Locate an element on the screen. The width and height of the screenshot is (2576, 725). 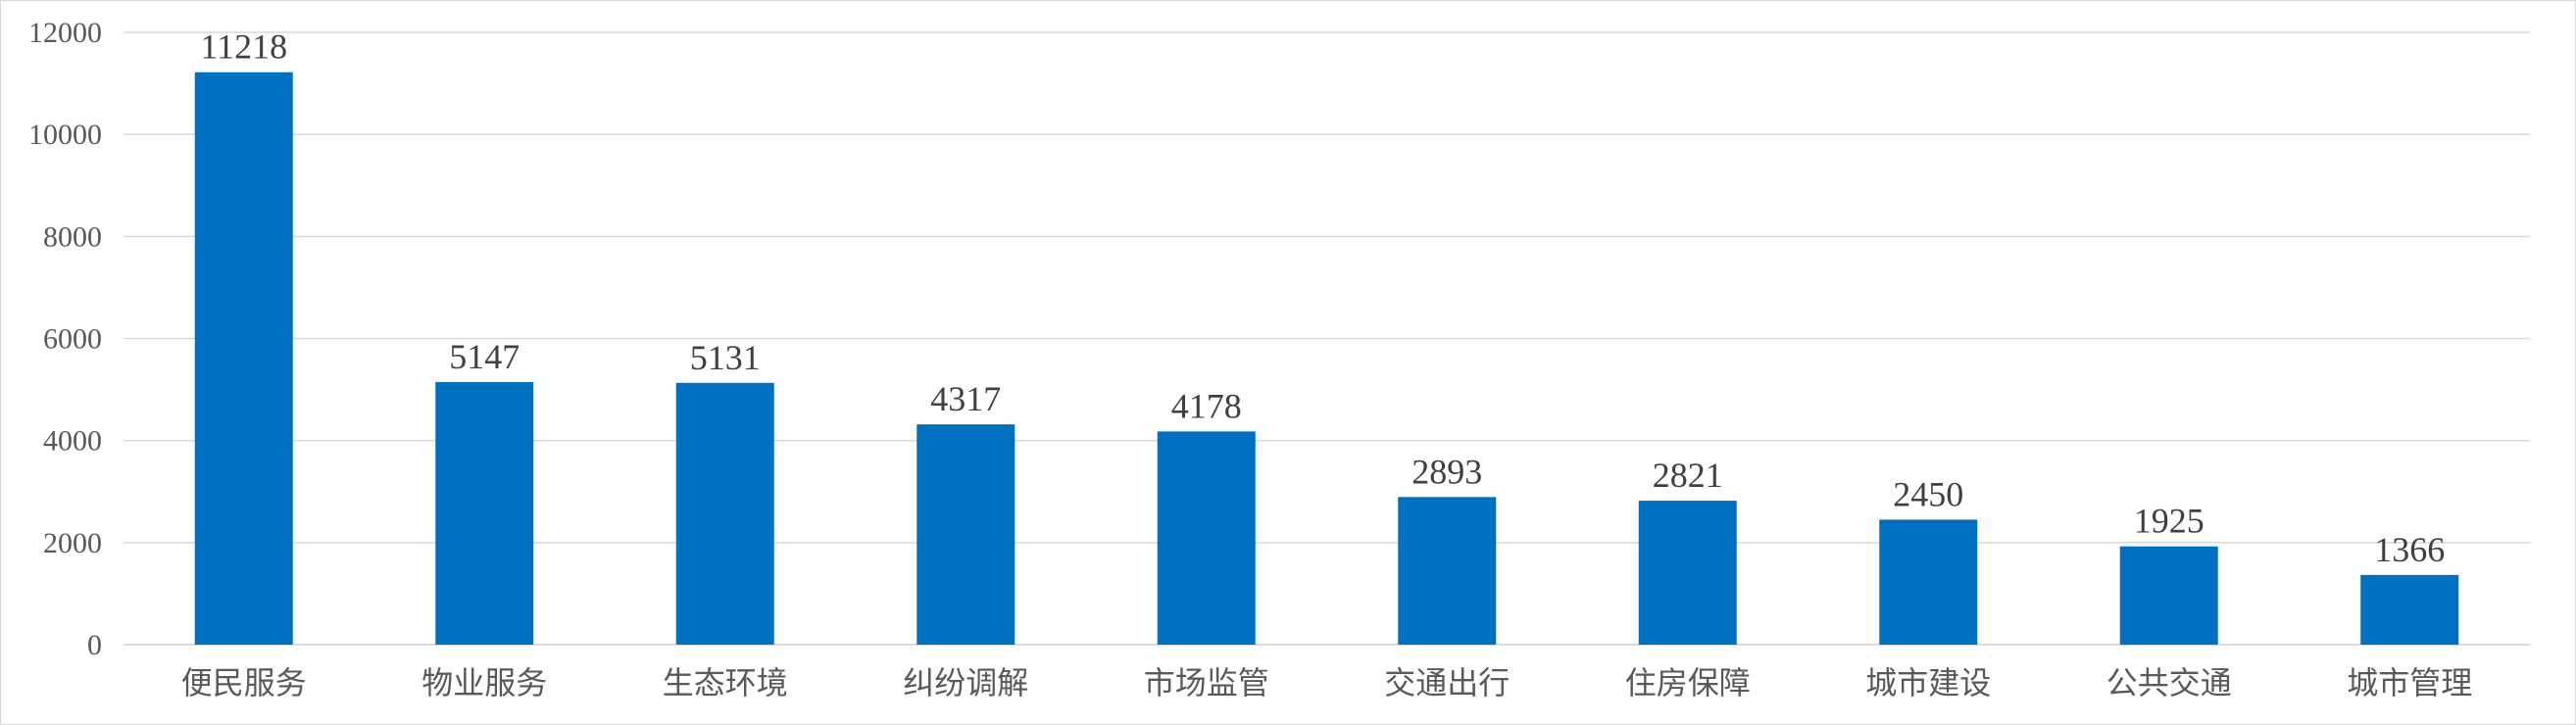
category-label: 便民服务 is located at coordinates (244, 682).